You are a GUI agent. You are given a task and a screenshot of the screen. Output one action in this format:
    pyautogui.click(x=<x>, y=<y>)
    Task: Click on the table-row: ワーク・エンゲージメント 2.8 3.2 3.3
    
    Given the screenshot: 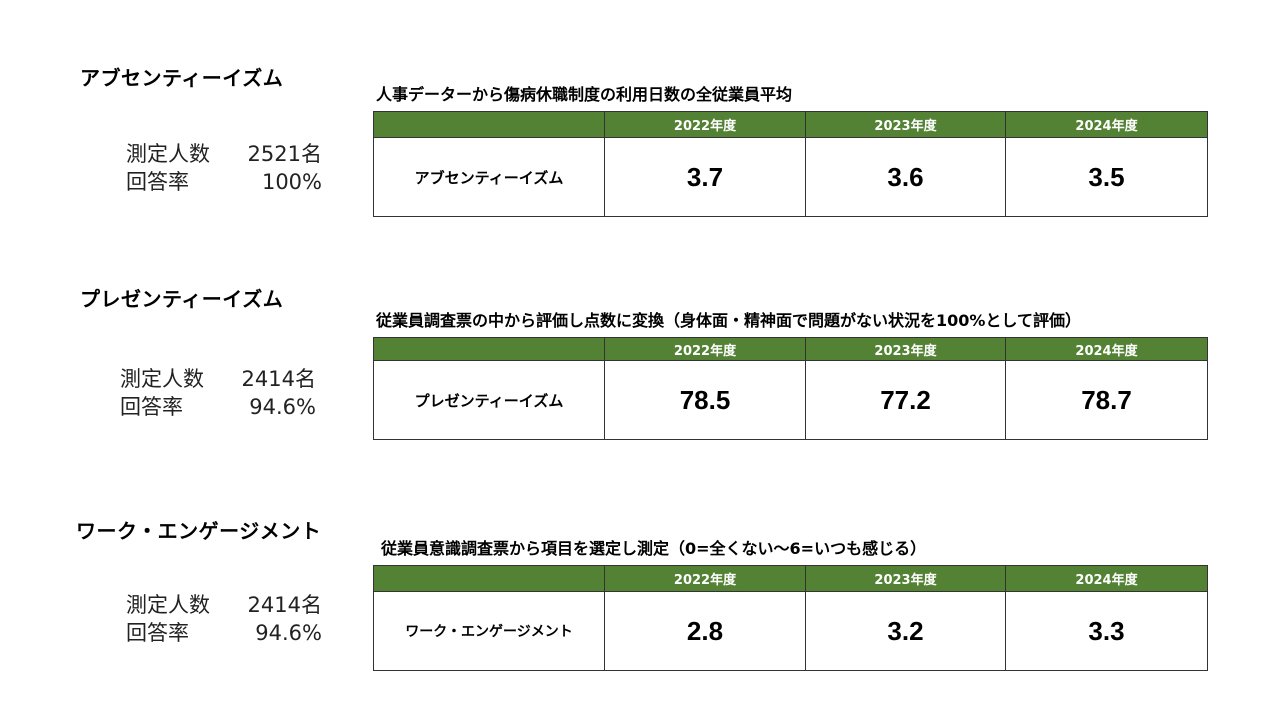 What is the action you would take?
    pyautogui.click(x=790, y=631)
    